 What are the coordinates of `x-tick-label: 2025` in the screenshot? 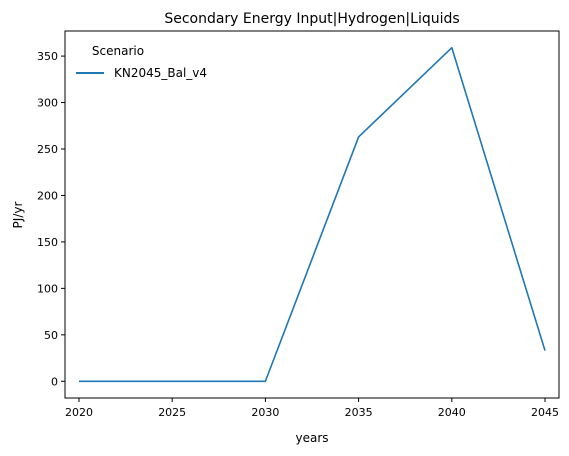 It's located at (172, 412).